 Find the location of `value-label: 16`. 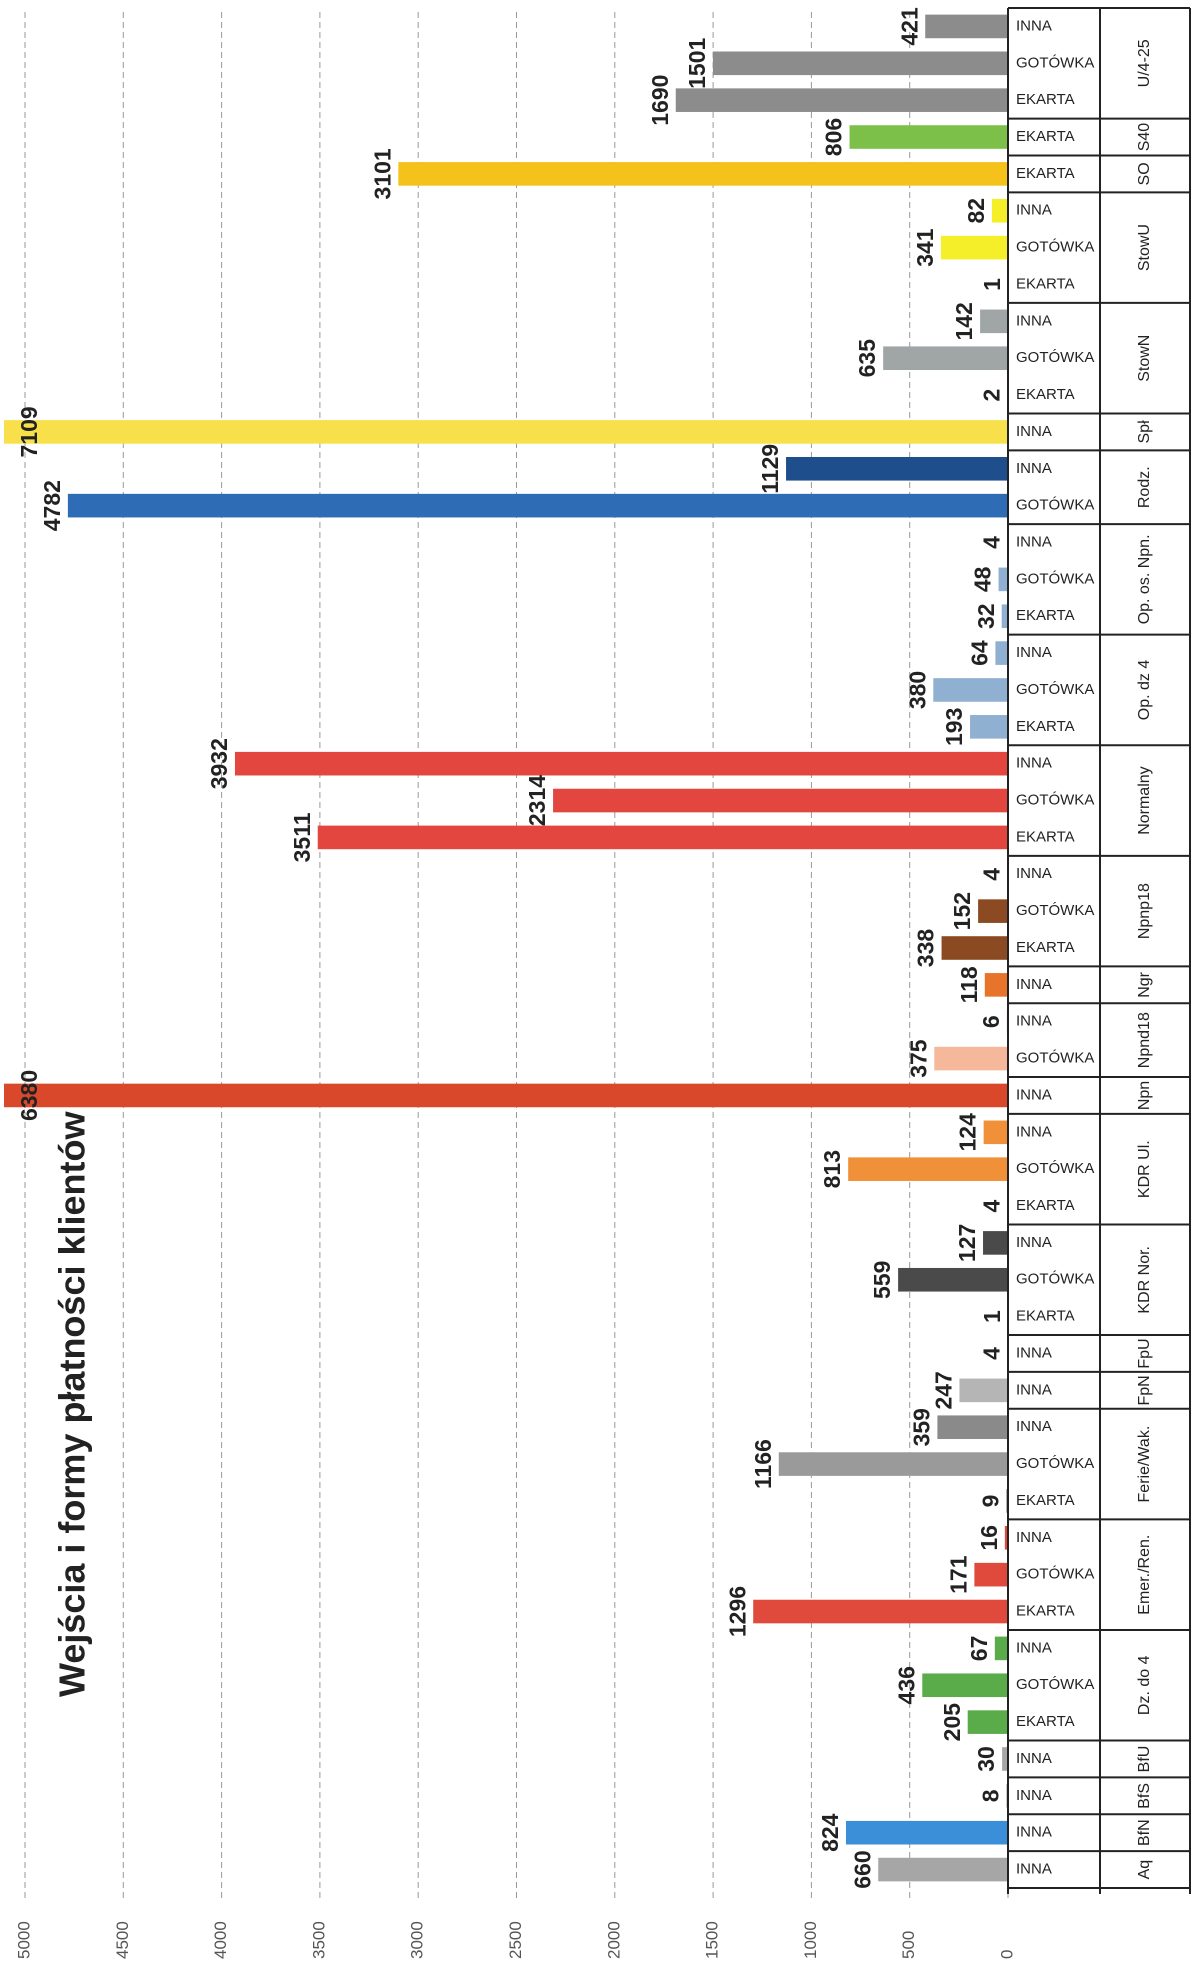

value-label: 16 is located at coordinates (989, 1538).